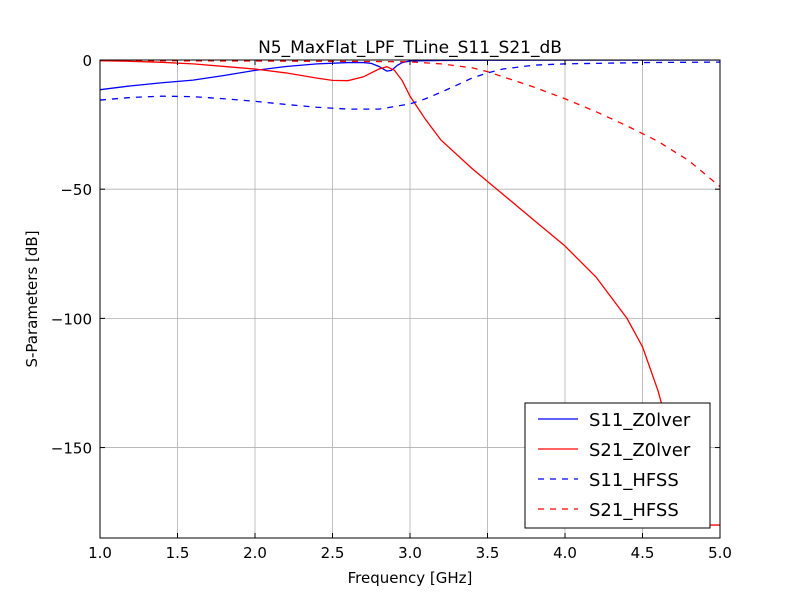  I want to click on x-tick-label: 2.0, so click(255, 553).